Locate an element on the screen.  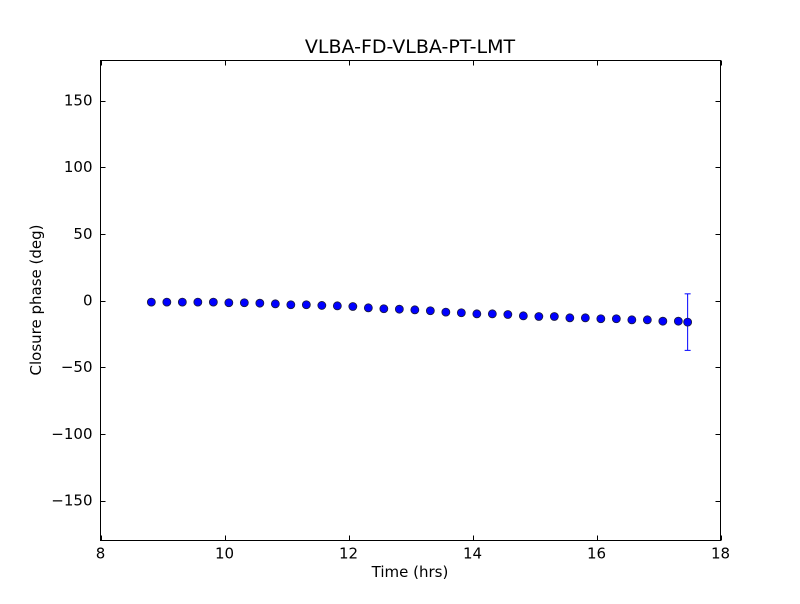
y-tick-label: −150 is located at coordinates (71, 501).